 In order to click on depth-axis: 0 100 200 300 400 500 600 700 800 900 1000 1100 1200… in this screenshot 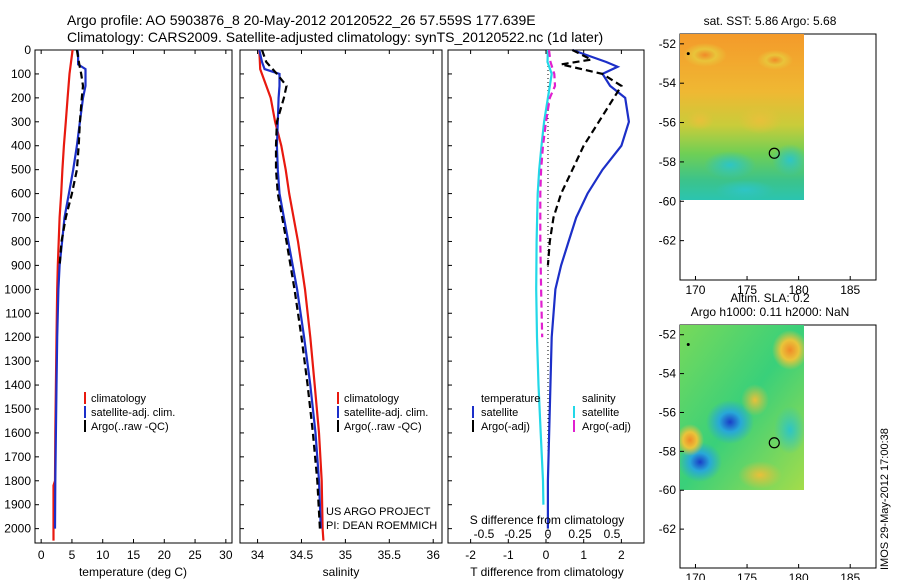, I will do `click(21, 289)`.